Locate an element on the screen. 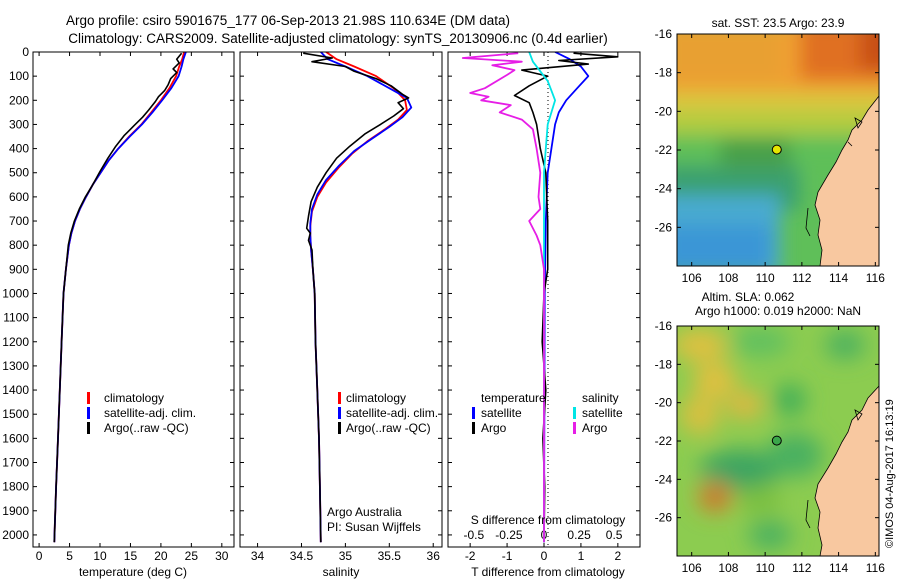  depth-tick-label: 800 is located at coordinates (19, 245).